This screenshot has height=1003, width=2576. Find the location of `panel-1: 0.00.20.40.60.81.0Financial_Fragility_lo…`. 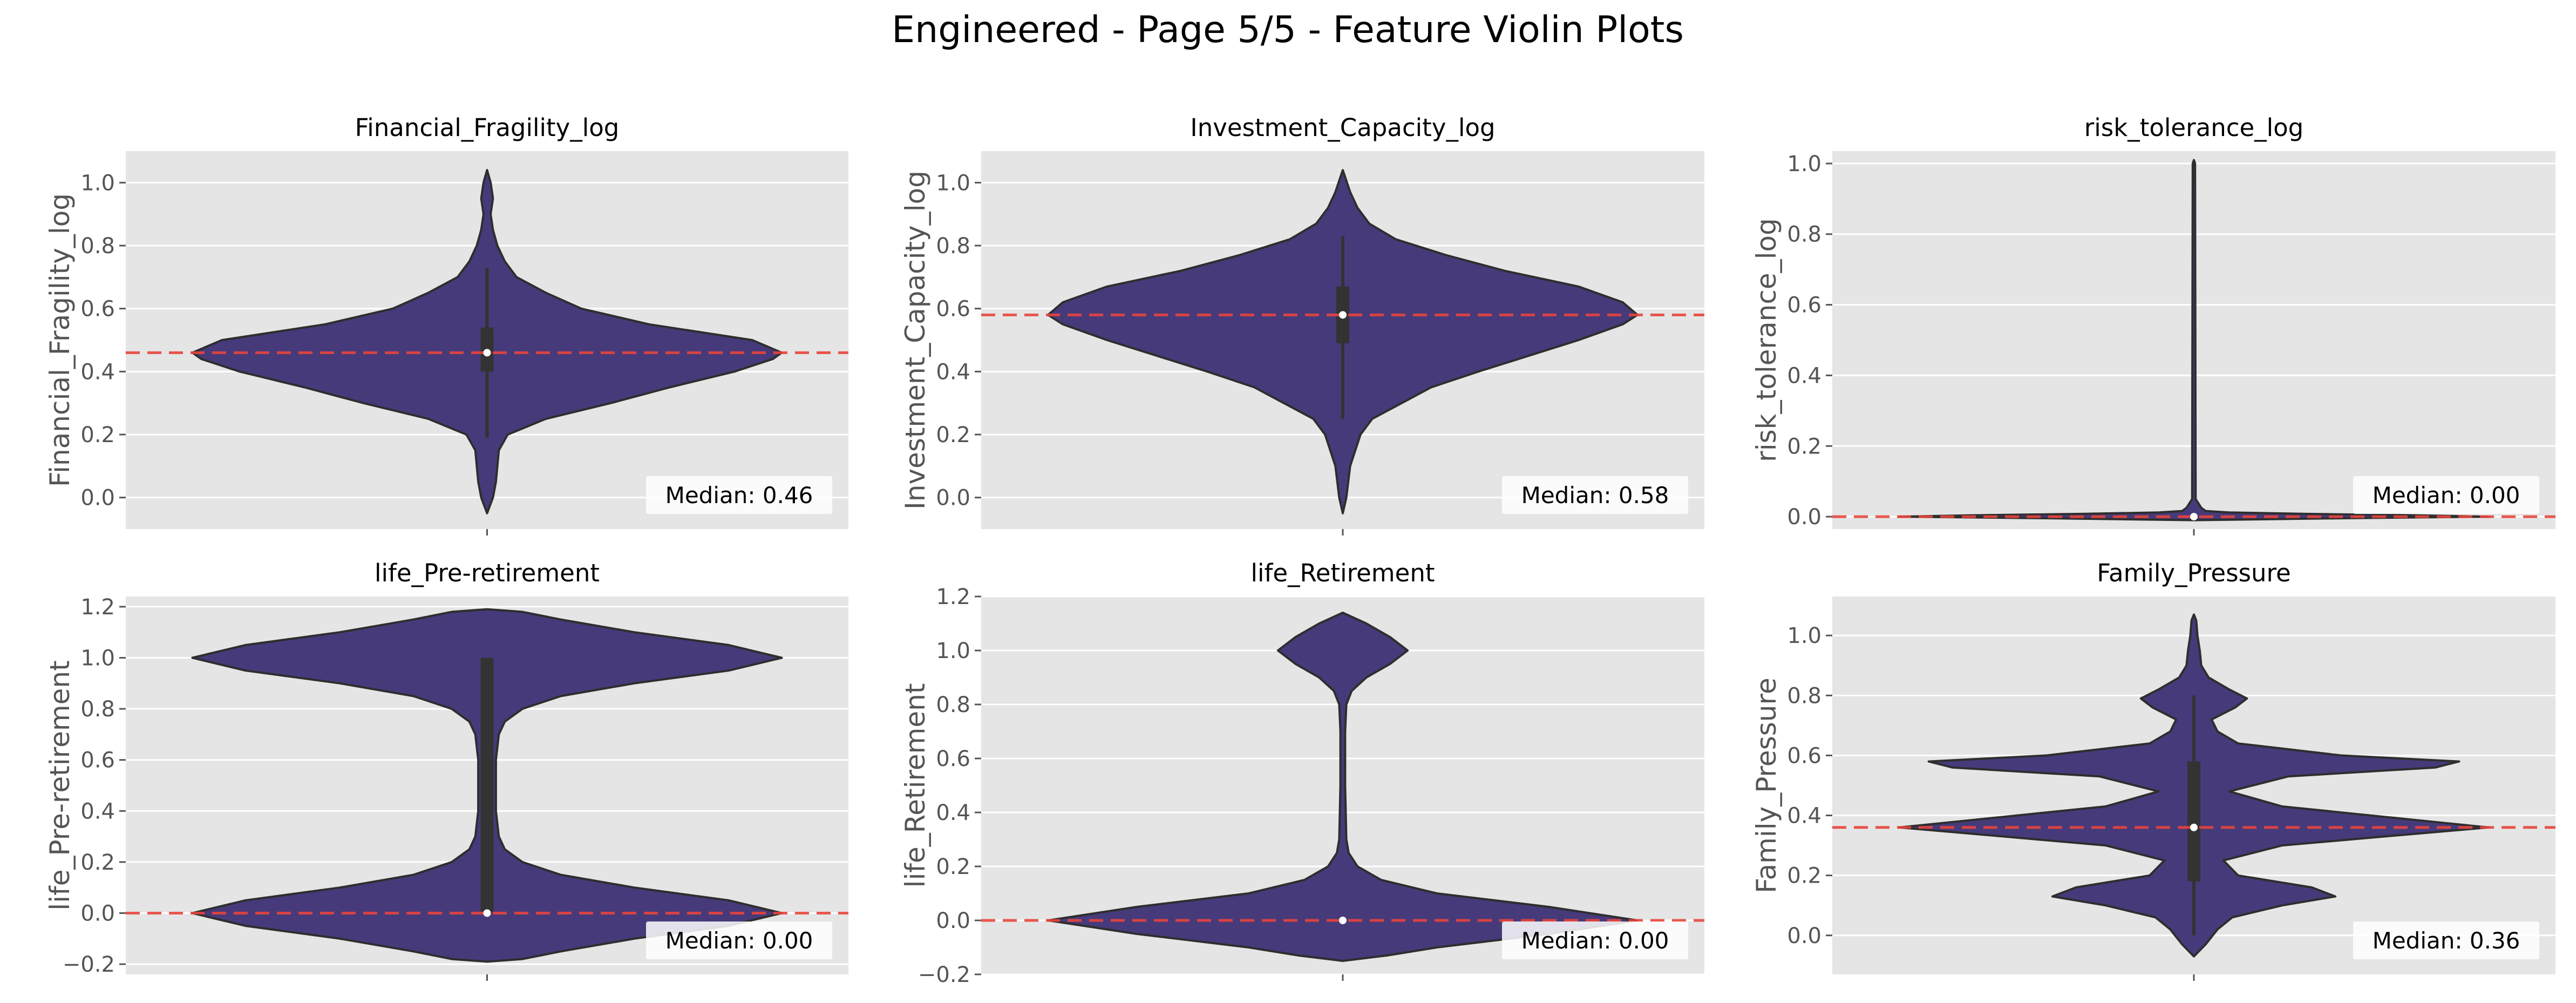

panel-1: 0.00.20.40.60.81.0Financial_Fragility_lo… is located at coordinates (446, 324).